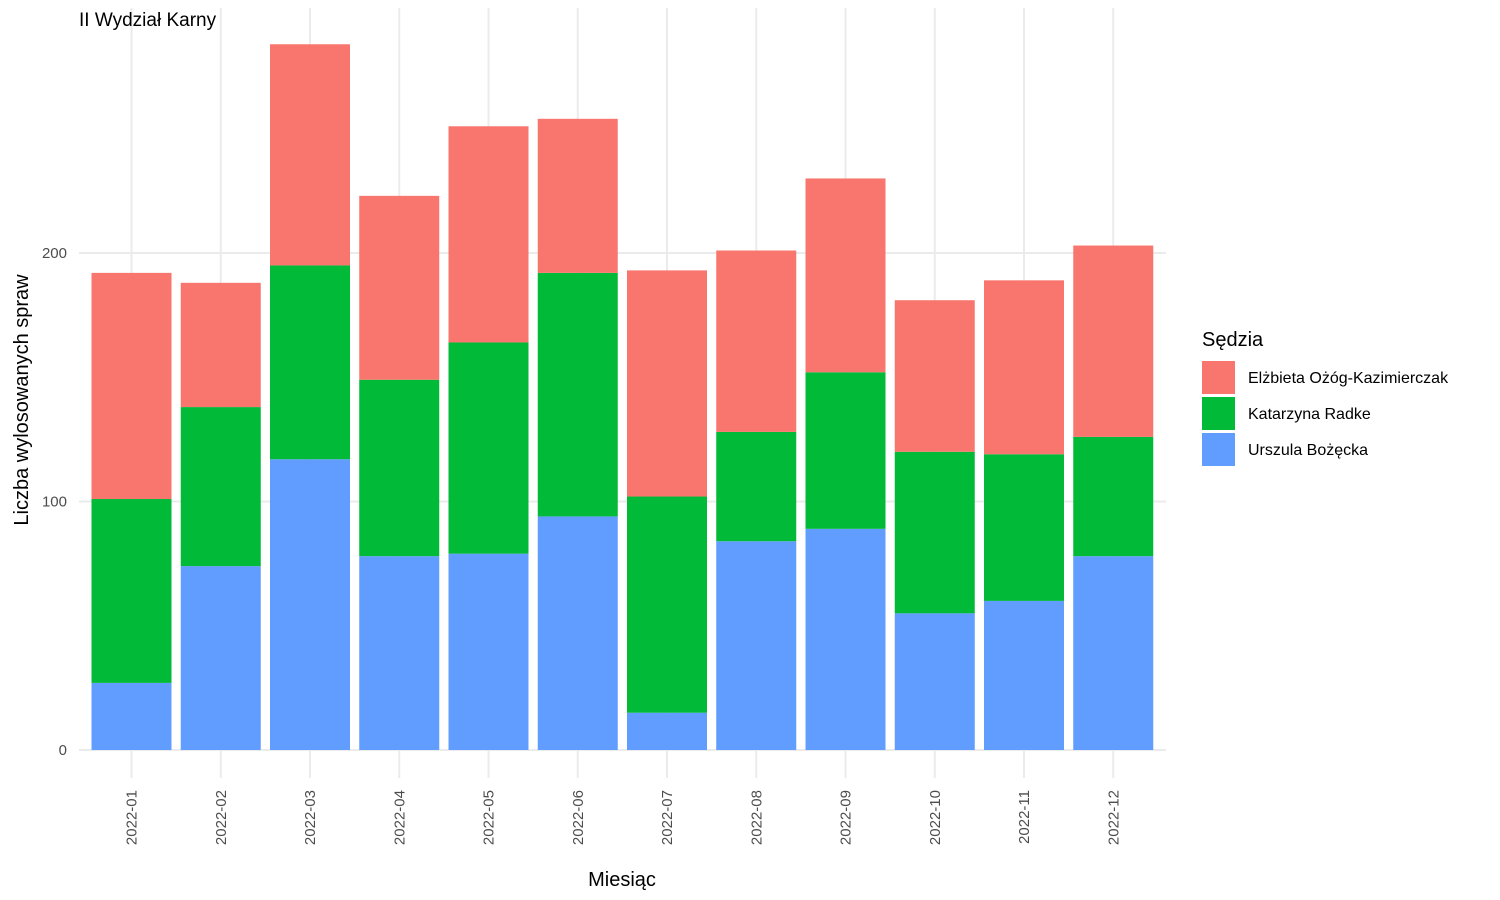  Describe the element at coordinates (667, 817) in the screenshot. I see `x-tick-label: 2022-07` at that location.